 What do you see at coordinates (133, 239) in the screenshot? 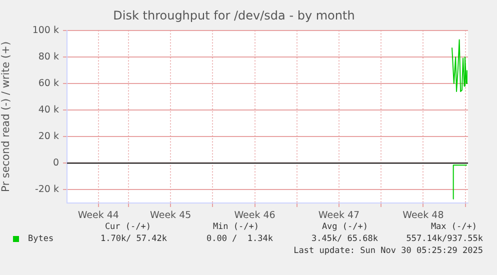
I see `text: 1.70k/ 57.42k` at bounding box center [133, 239].